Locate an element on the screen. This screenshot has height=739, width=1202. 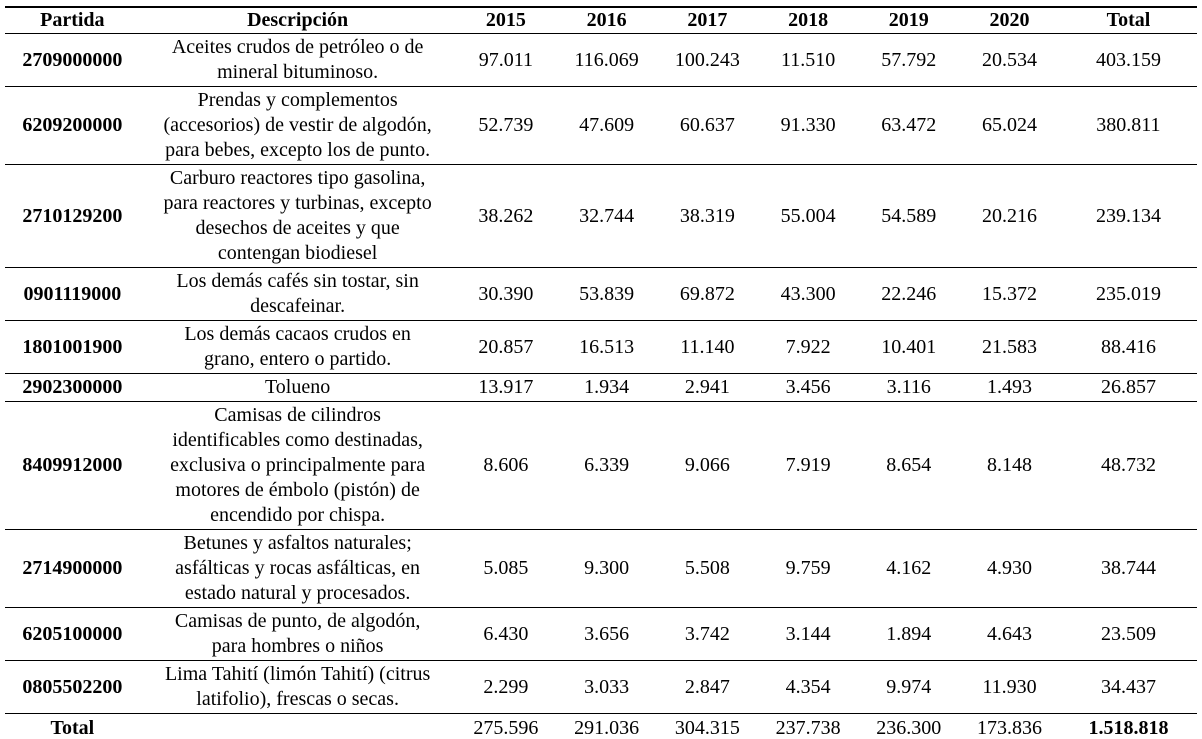
value-cell: 30.390 is located at coordinates (506, 293).